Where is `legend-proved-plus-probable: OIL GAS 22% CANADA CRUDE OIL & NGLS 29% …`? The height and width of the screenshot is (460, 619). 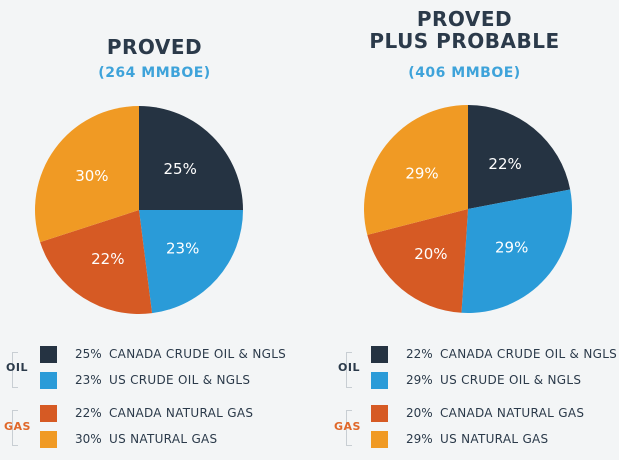 legend-proved-plus-probable: OIL GAS 22% CANADA CRUDE OIL & NGLS 29% … is located at coordinates (464, 400).